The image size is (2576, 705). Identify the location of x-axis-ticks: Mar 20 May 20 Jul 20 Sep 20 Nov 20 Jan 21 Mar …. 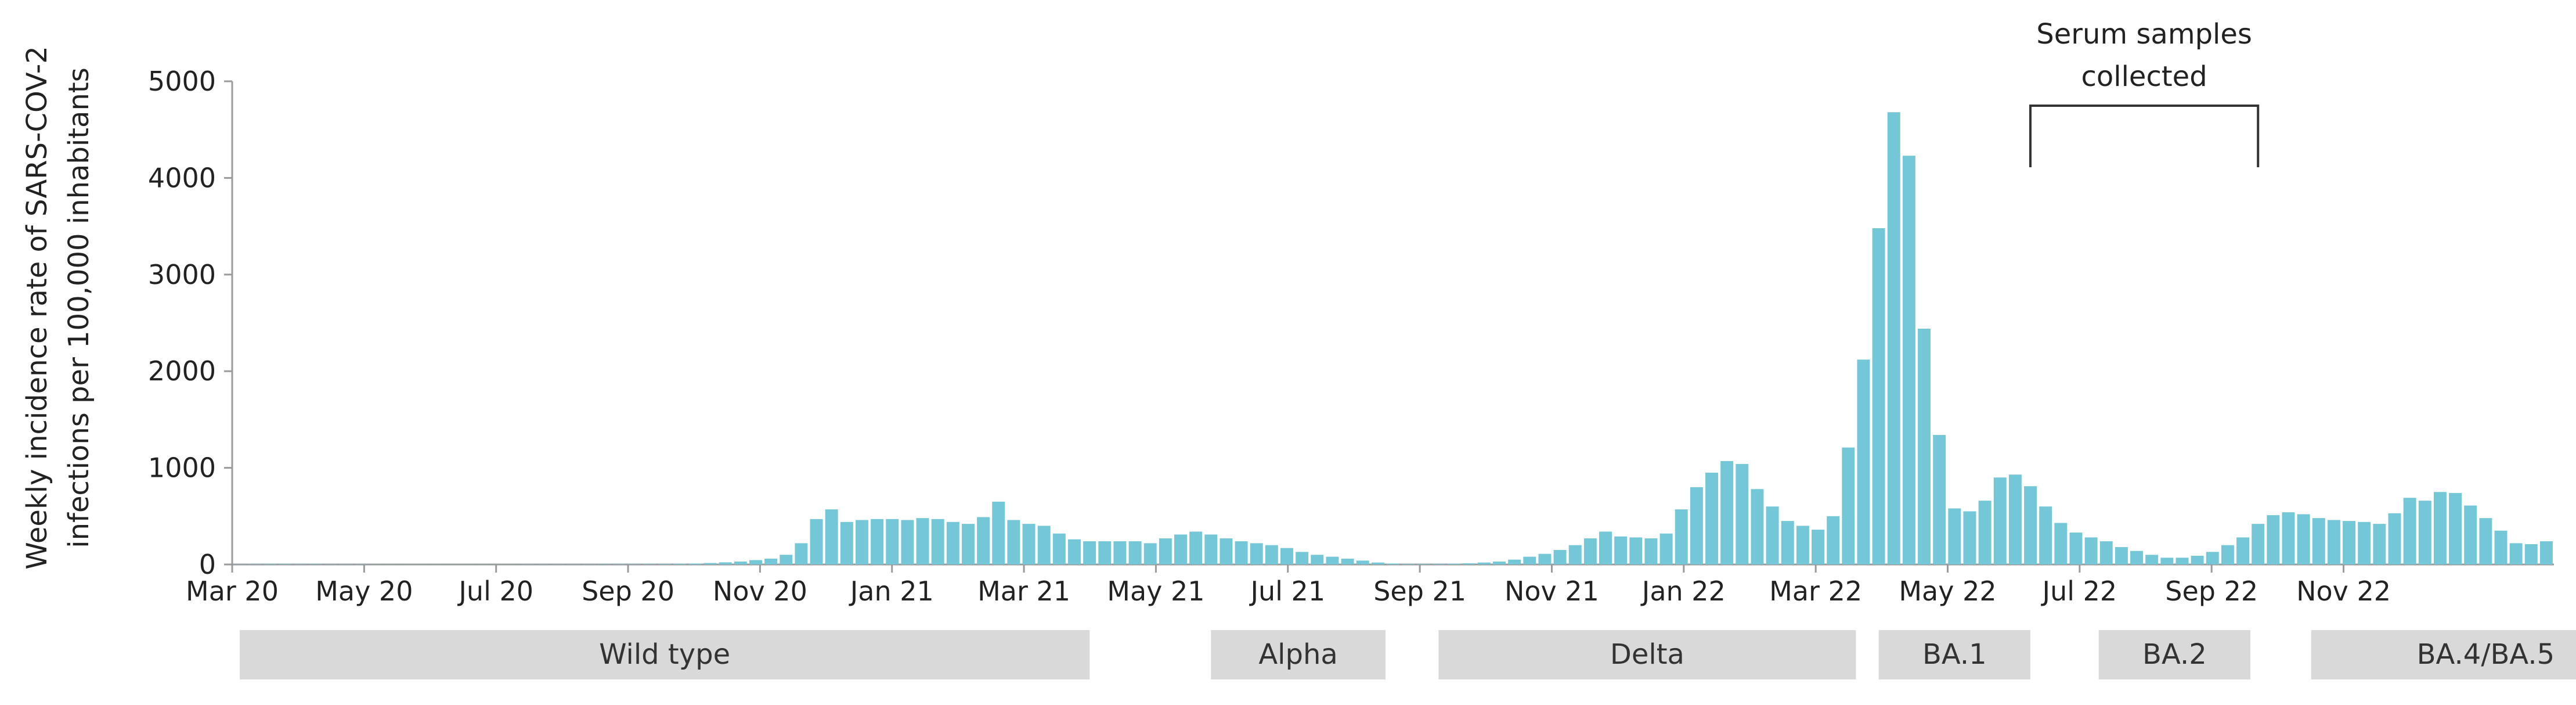
(1288, 585).